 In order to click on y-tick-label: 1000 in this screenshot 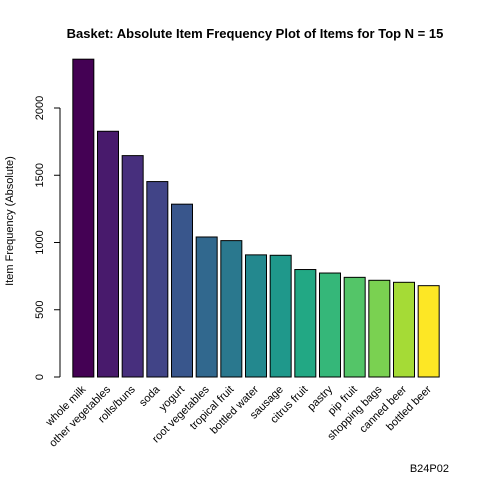, I will do `click(40, 242)`.